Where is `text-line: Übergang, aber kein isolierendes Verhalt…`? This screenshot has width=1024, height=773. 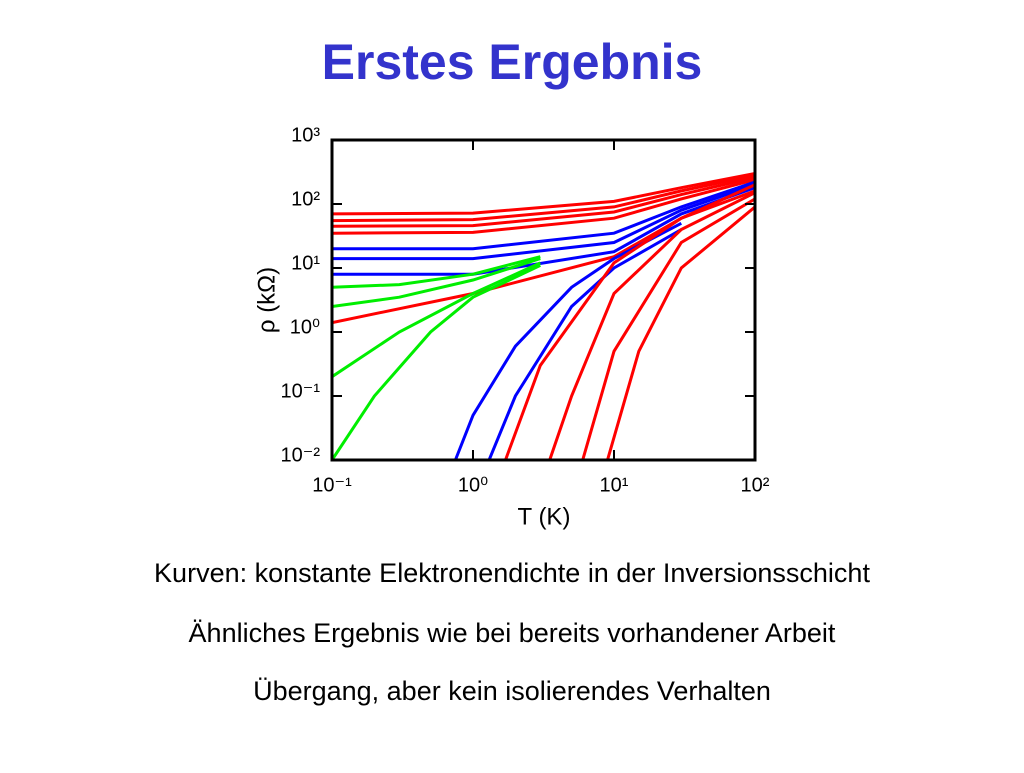 text-line: Übergang, aber kein isolierendes Verhalt… is located at coordinates (512, 691).